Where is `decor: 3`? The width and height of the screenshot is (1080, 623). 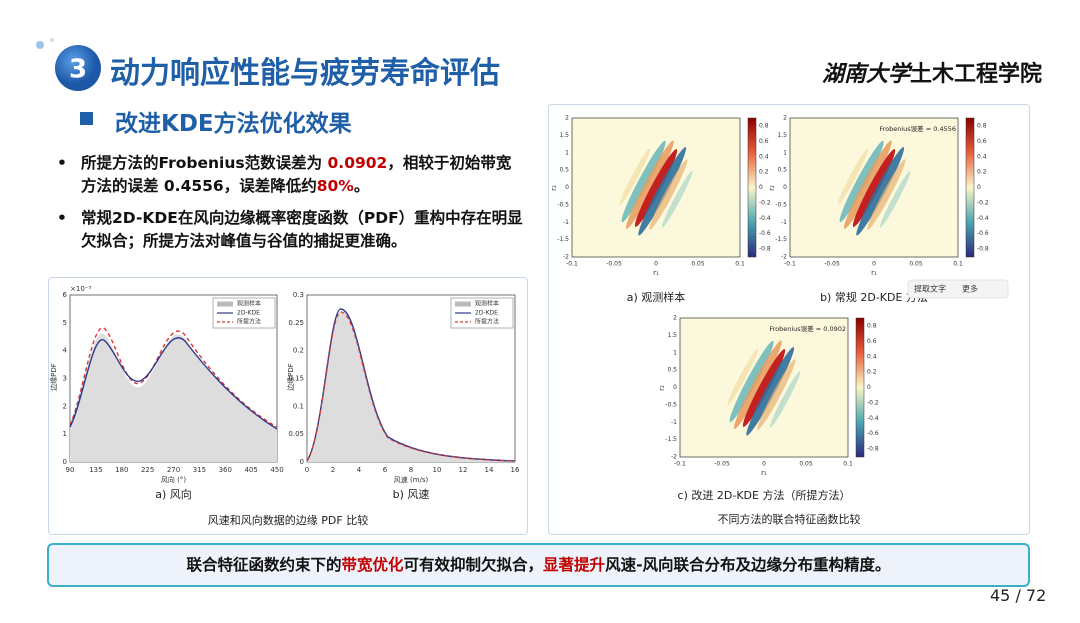
decor: 3 is located at coordinates (68, 64).